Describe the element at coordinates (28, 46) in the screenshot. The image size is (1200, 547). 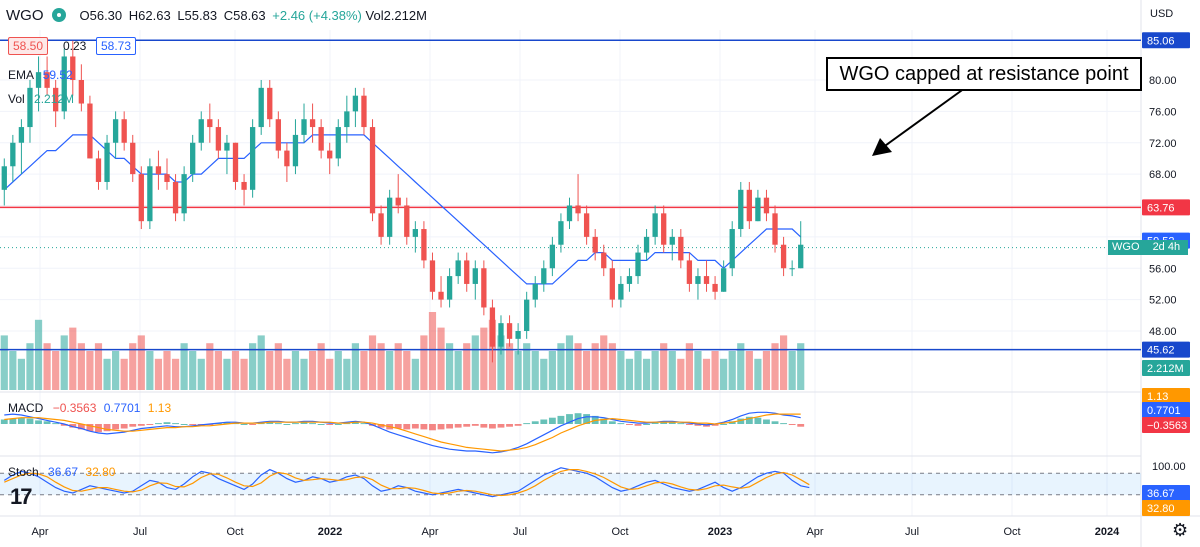
I see `sell-price-box: 58.50` at that location.